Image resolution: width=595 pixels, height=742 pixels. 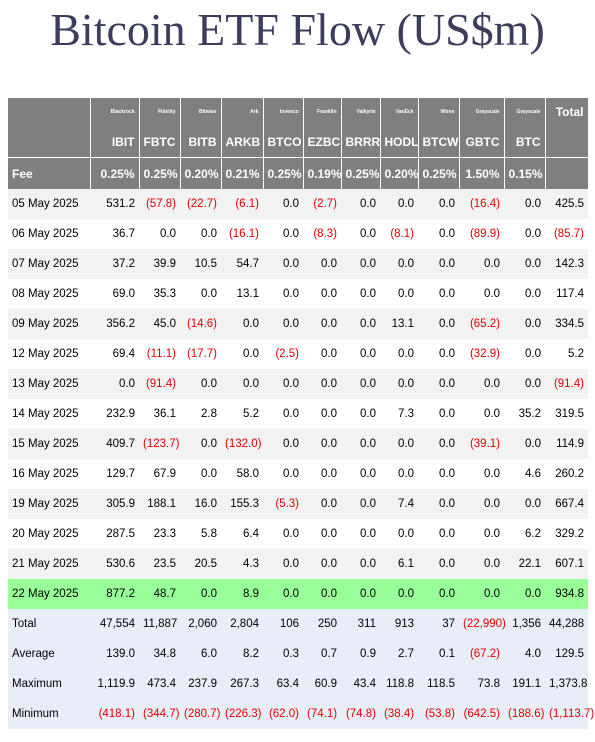 I want to click on summary-cell: 0.1, so click(x=438, y=654).